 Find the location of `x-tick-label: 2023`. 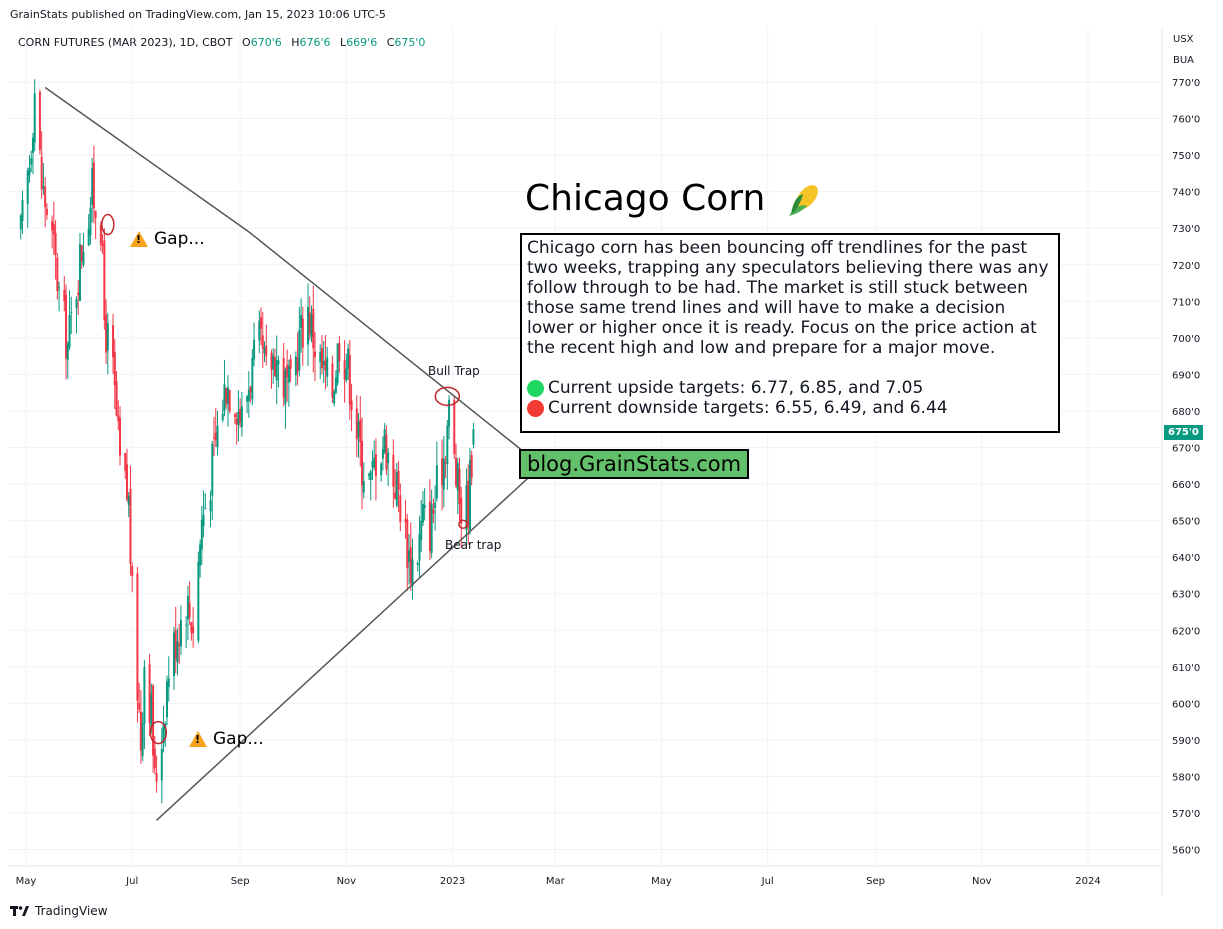

x-tick-label: 2023 is located at coordinates (452, 881).